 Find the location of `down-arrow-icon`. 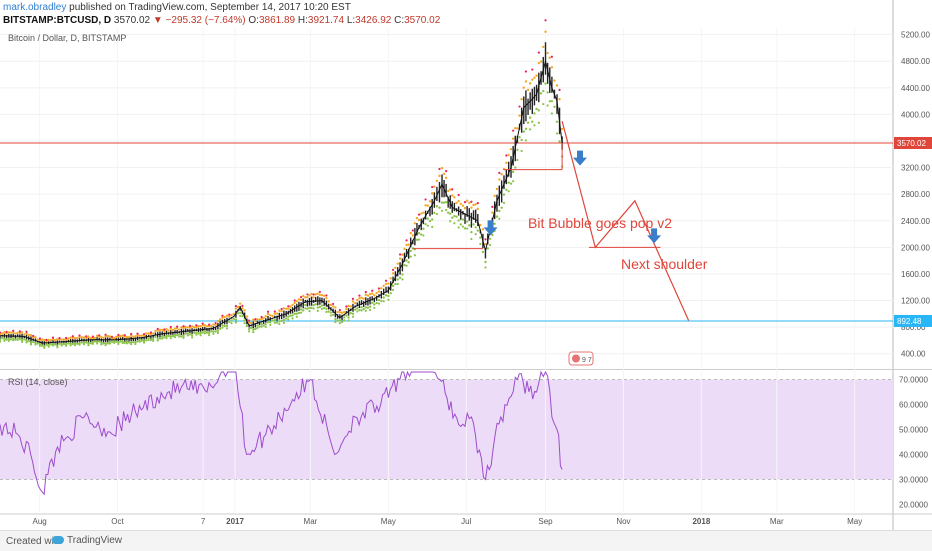

down-arrow-icon is located at coordinates (654, 236).